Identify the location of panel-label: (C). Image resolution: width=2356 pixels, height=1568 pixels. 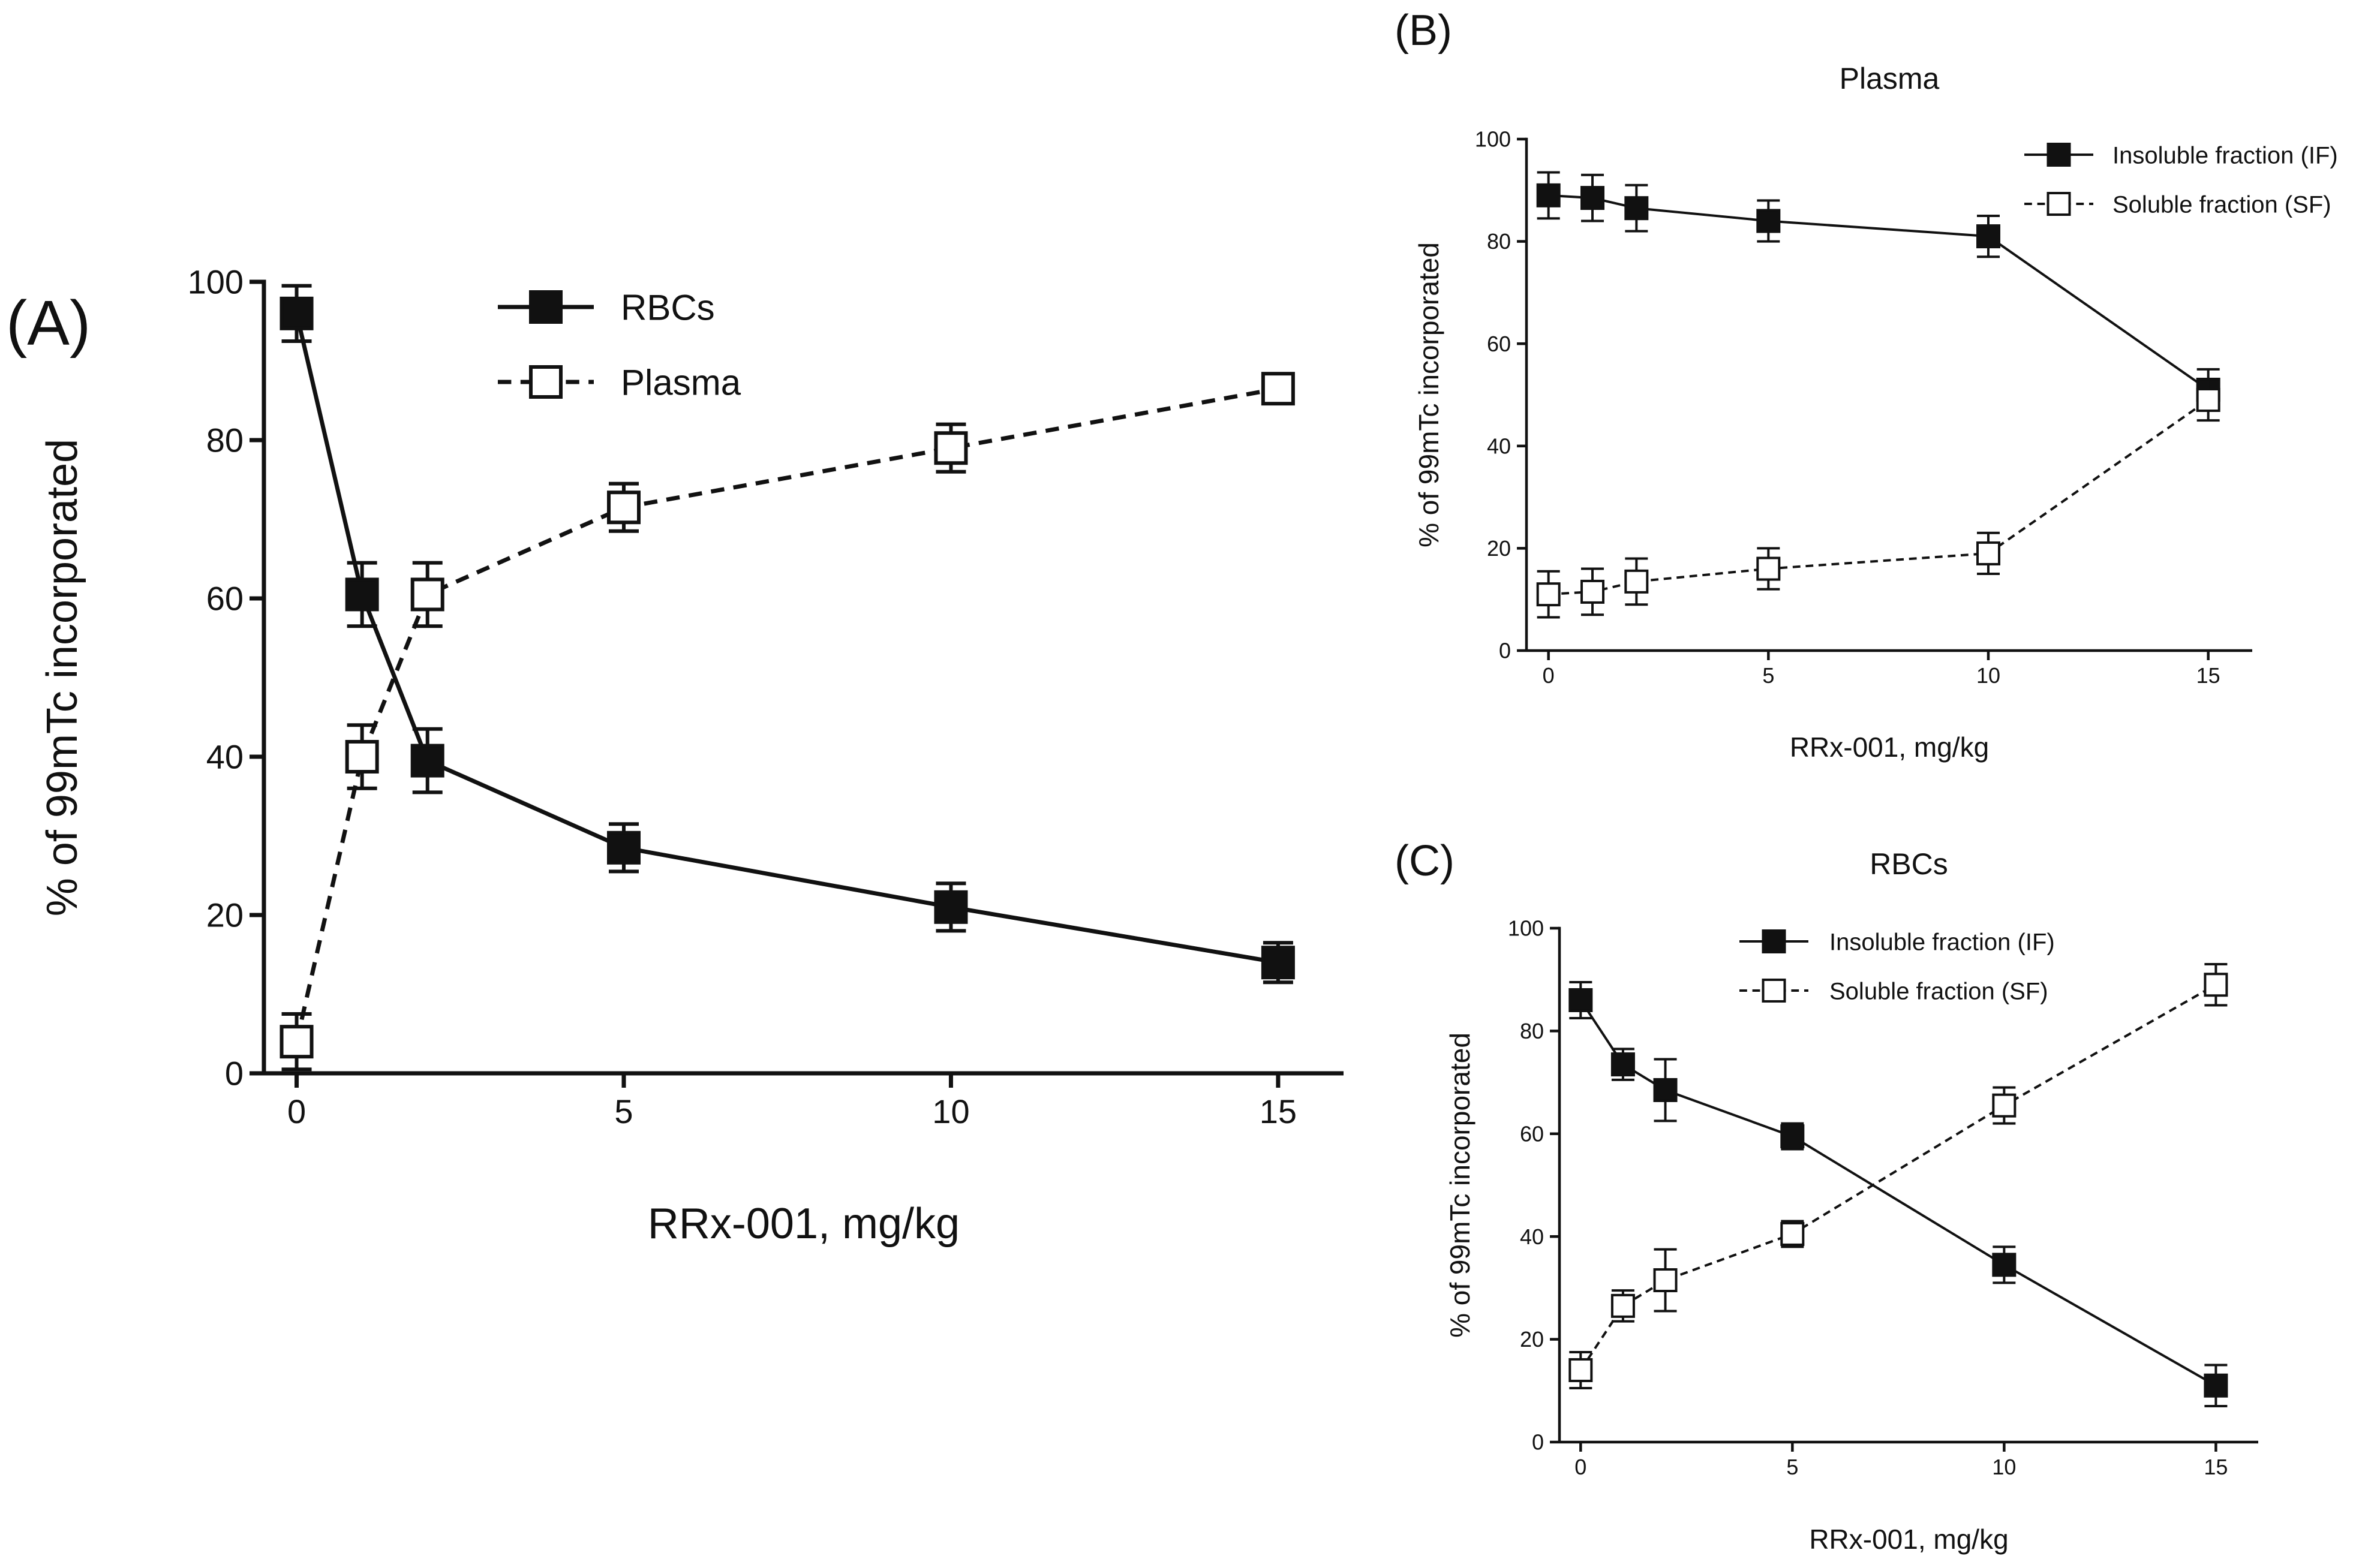
(1425, 861).